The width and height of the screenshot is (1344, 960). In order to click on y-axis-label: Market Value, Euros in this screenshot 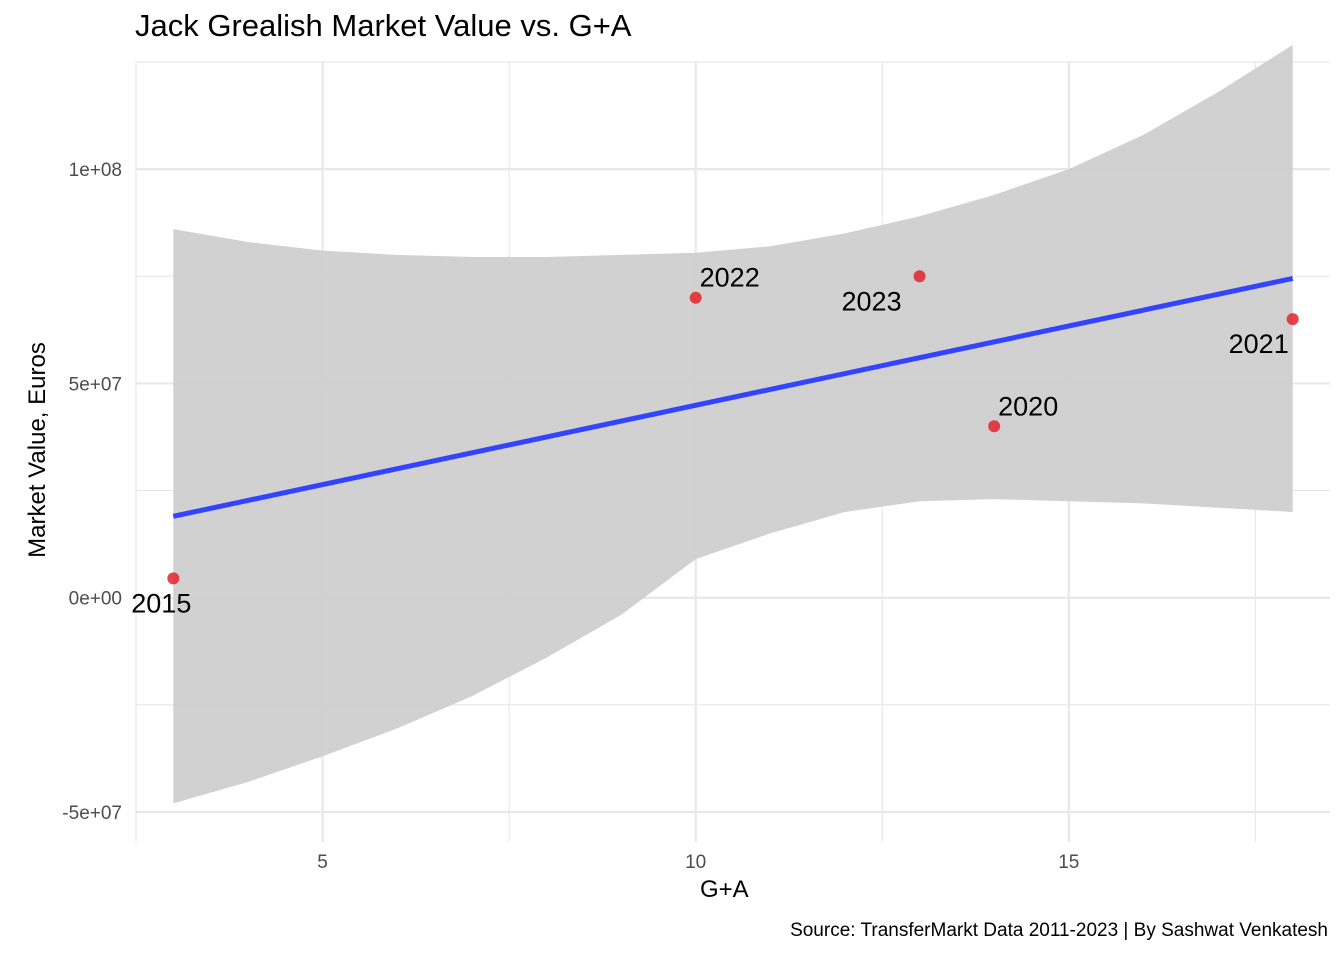, I will do `click(37, 450)`.